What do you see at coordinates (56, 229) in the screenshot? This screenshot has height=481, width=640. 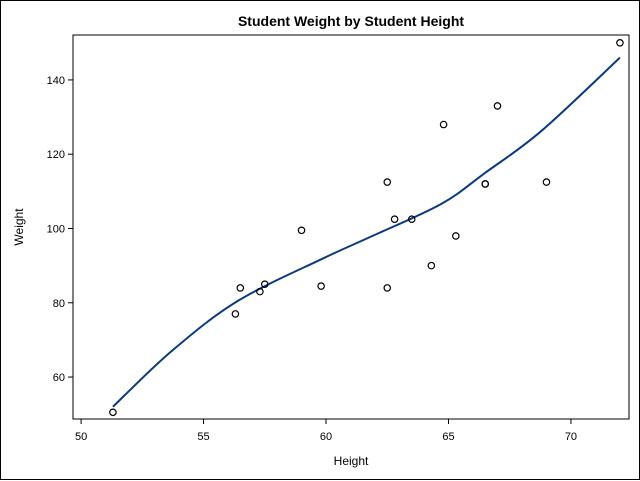 I see `y-tick-label: 100` at bounding box center [56, 229].